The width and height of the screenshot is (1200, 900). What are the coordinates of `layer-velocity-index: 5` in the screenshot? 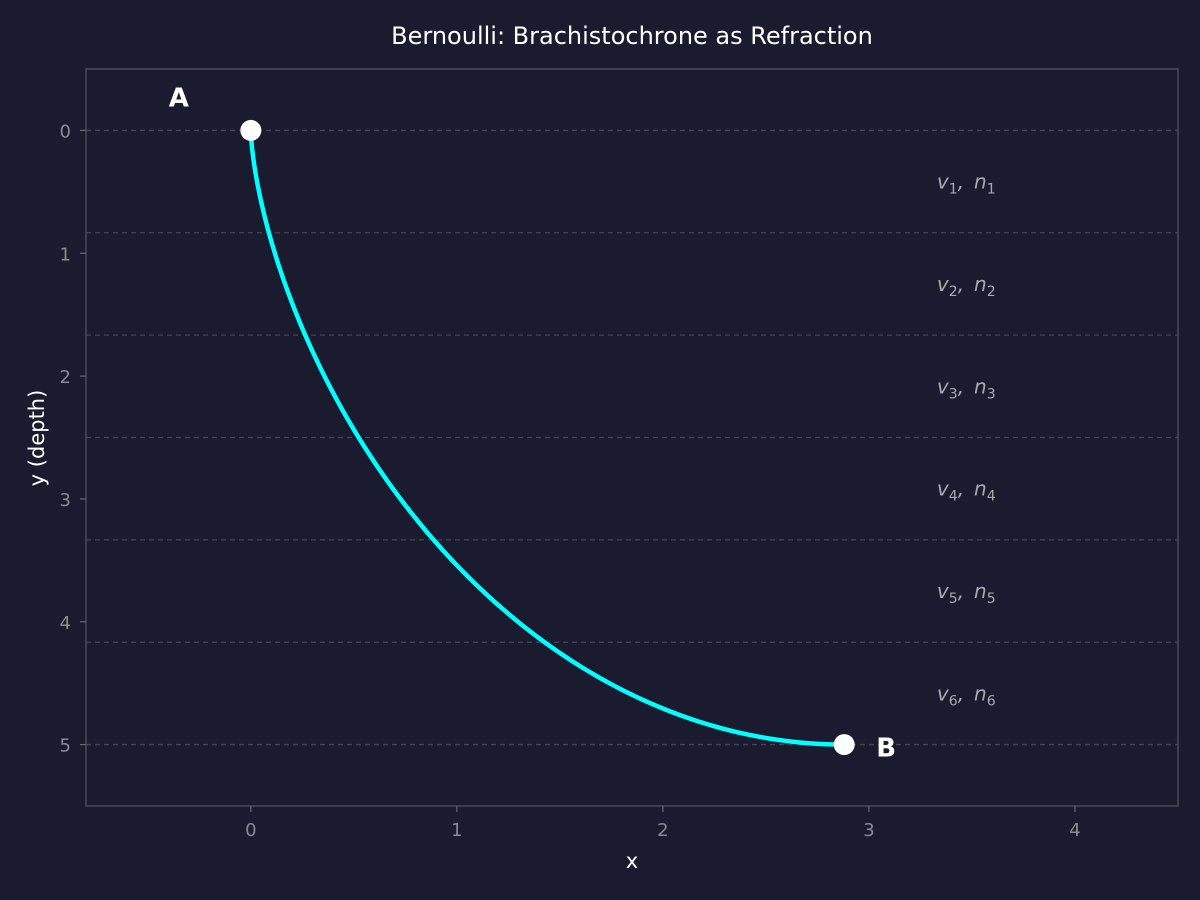 It's located at (953, 599).